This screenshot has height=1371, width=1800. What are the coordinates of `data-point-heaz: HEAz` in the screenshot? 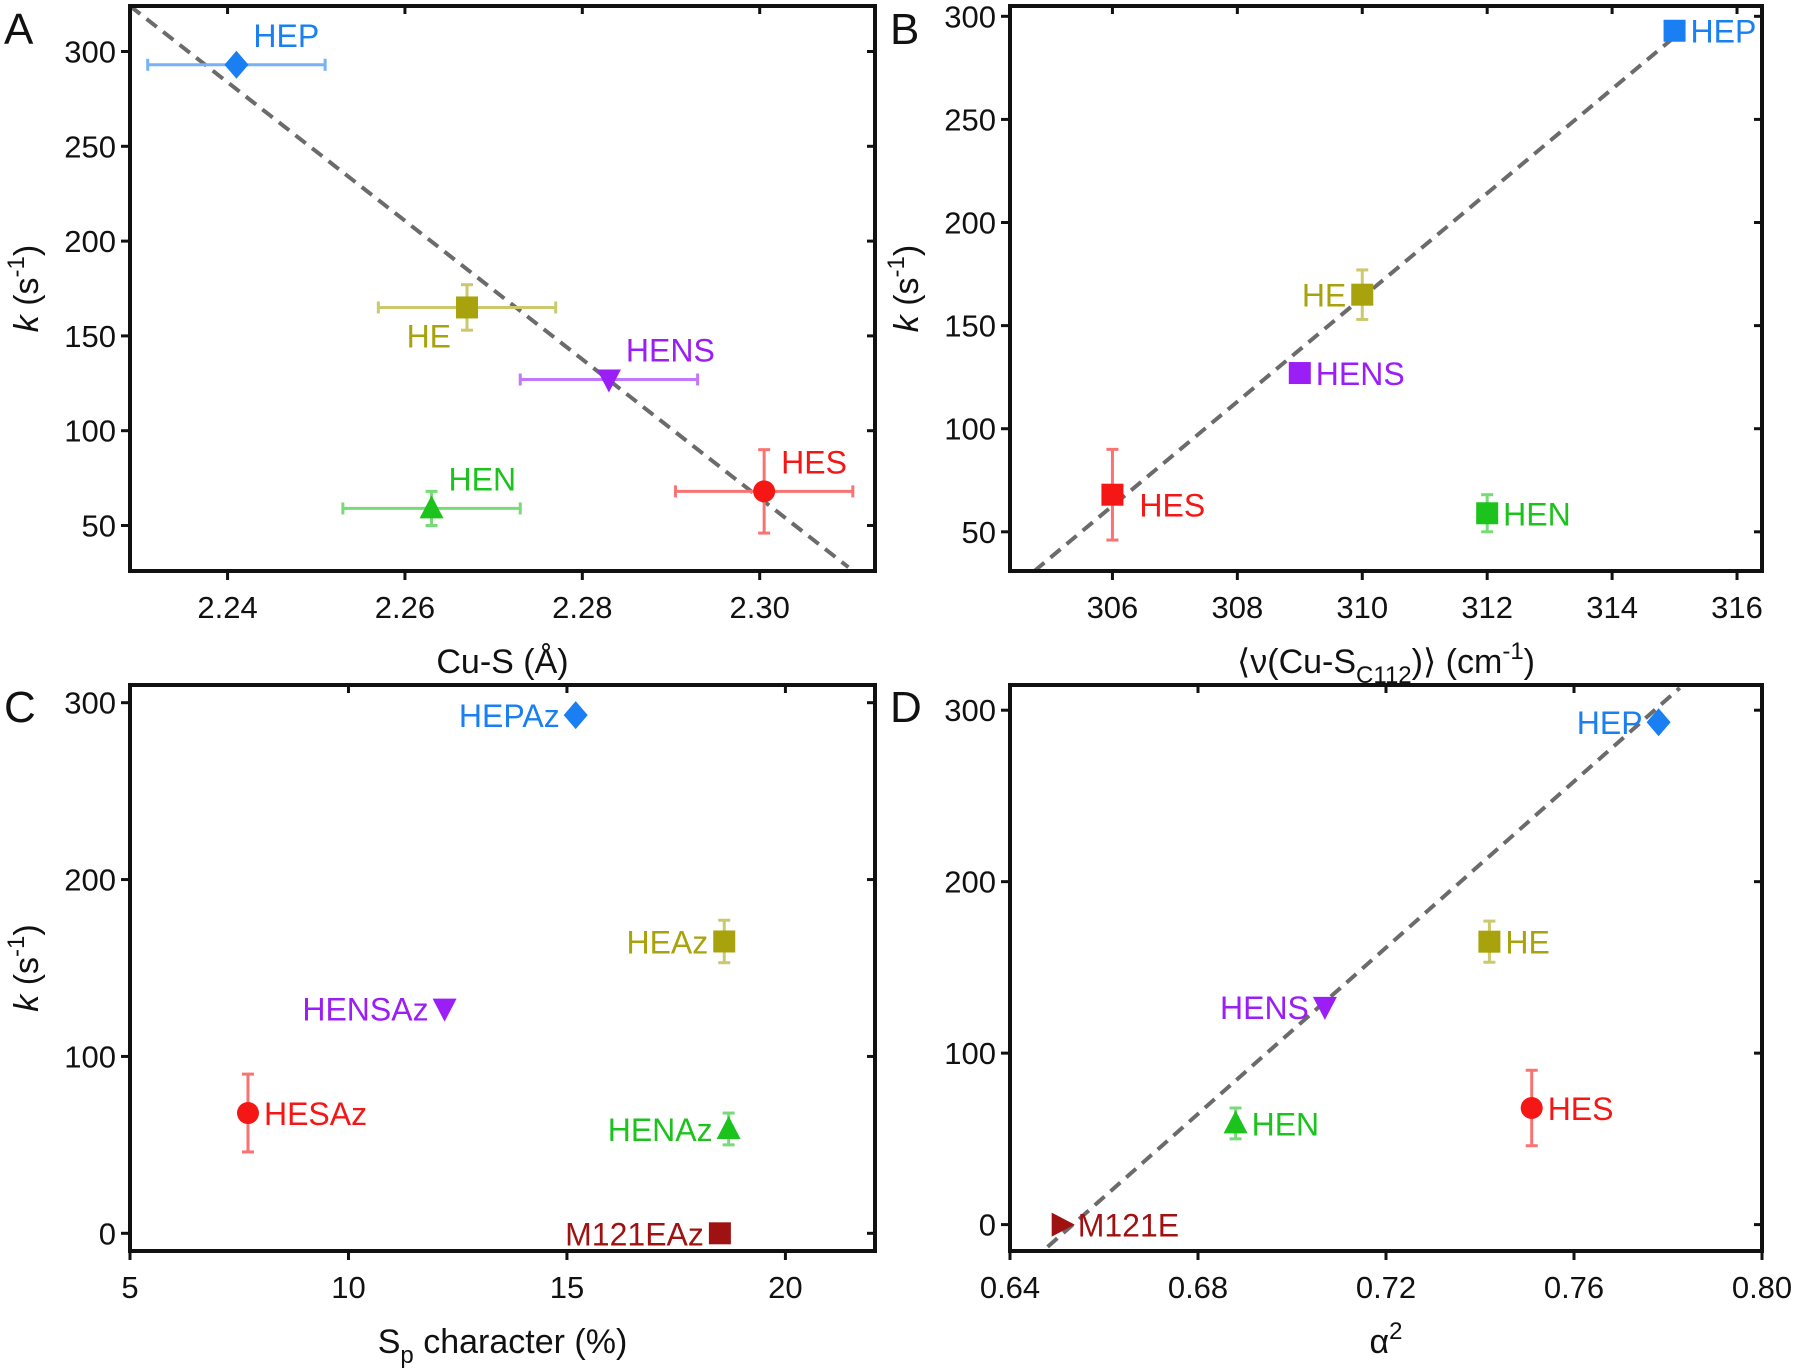 It's located at (681, 941).